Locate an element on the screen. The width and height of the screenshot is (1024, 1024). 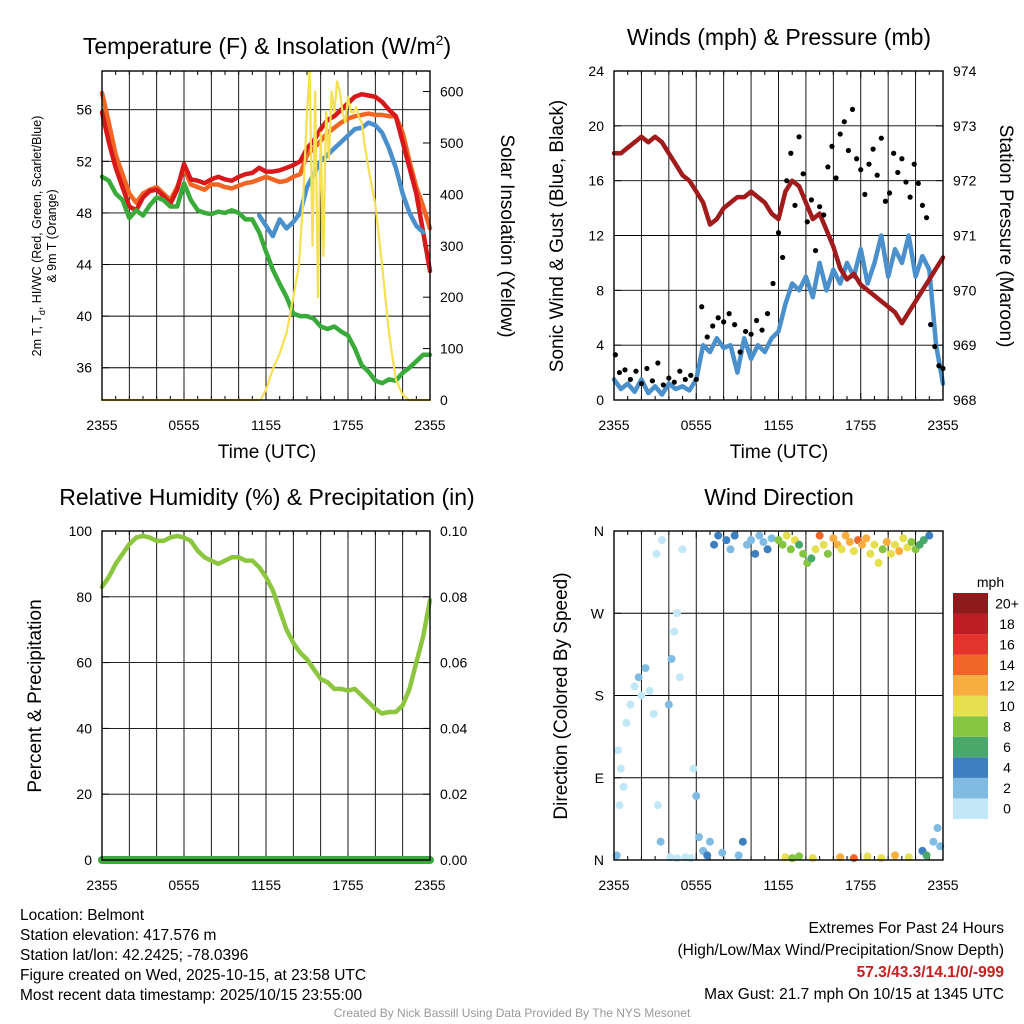
colorbar-tick-label: 8 is located at coordinates (1007, 727).